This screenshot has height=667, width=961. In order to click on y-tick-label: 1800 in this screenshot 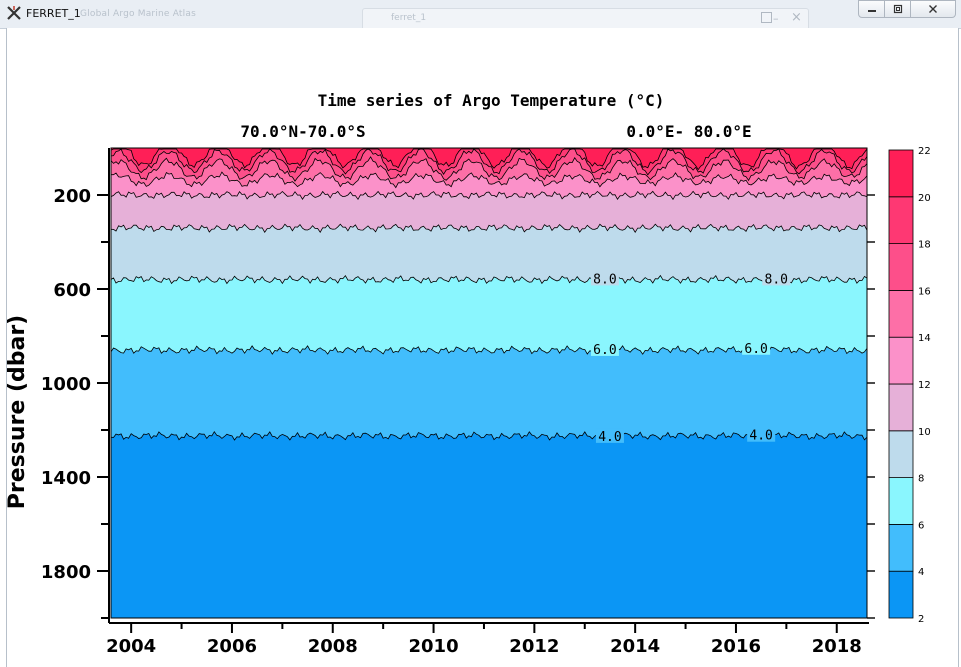, I will do `click(66, 572)`.